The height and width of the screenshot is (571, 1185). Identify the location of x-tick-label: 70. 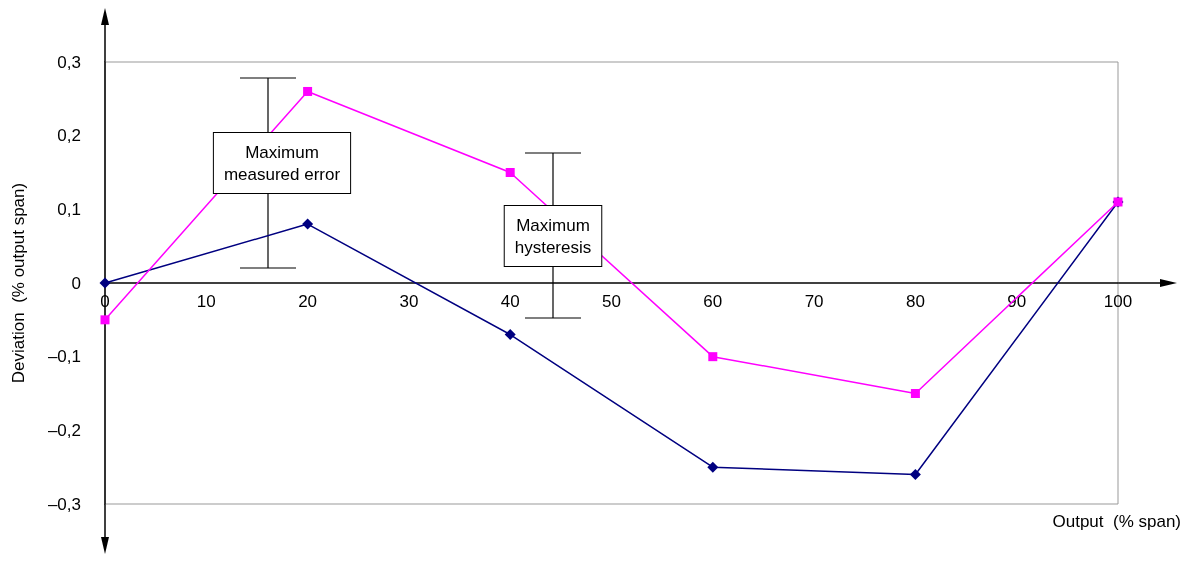
(814, 301).